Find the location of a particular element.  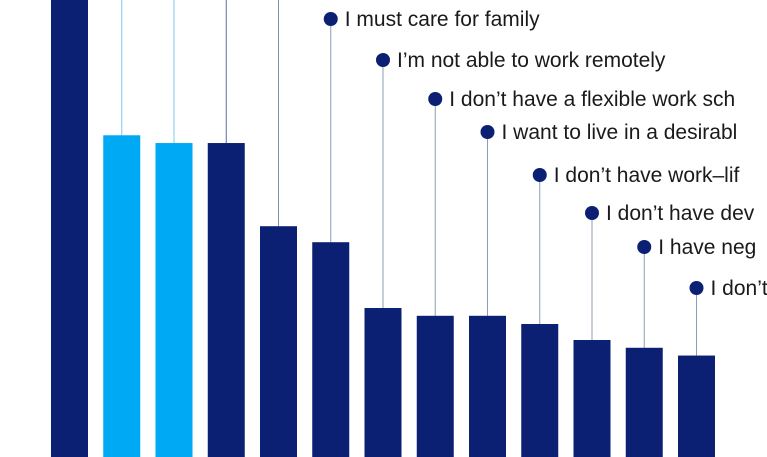

bar-label-11: I have neg is located at coordinates (707, 247).